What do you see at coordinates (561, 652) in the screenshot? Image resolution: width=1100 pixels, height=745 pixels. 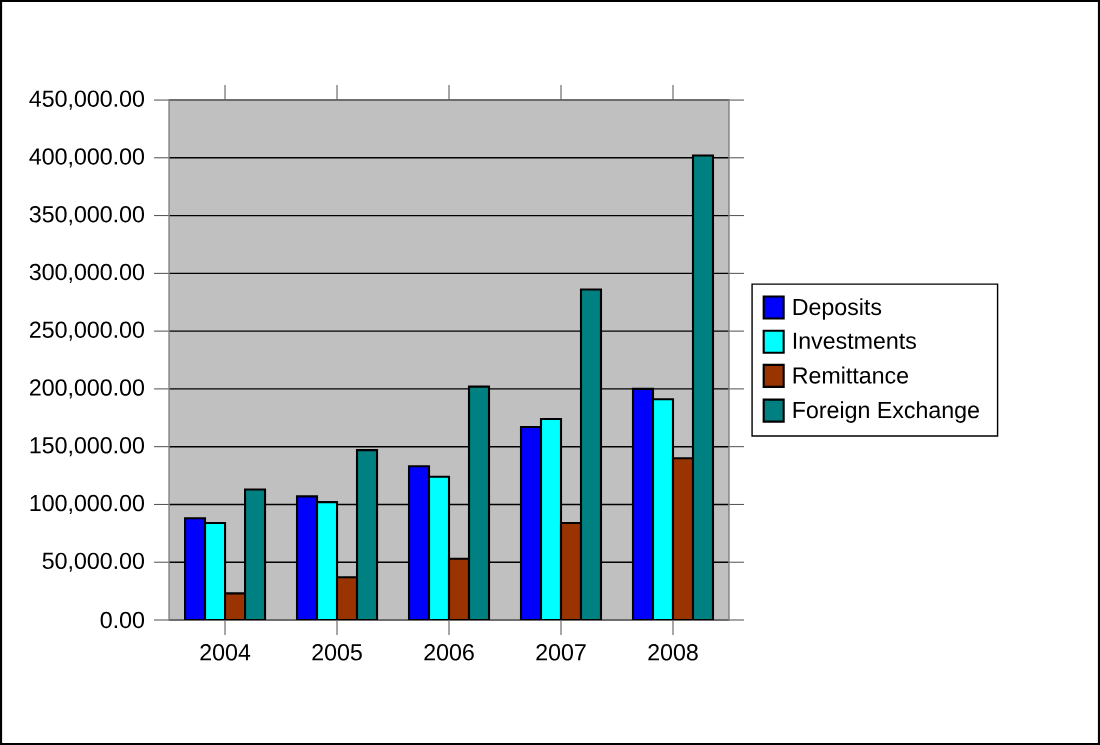 I see `x-tick-label: 2007` at bounding box center [561, 652].